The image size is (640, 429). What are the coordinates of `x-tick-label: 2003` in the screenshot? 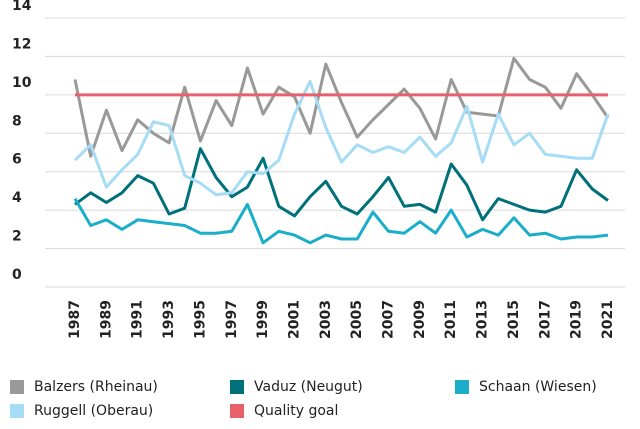 It's located at (326, 319).